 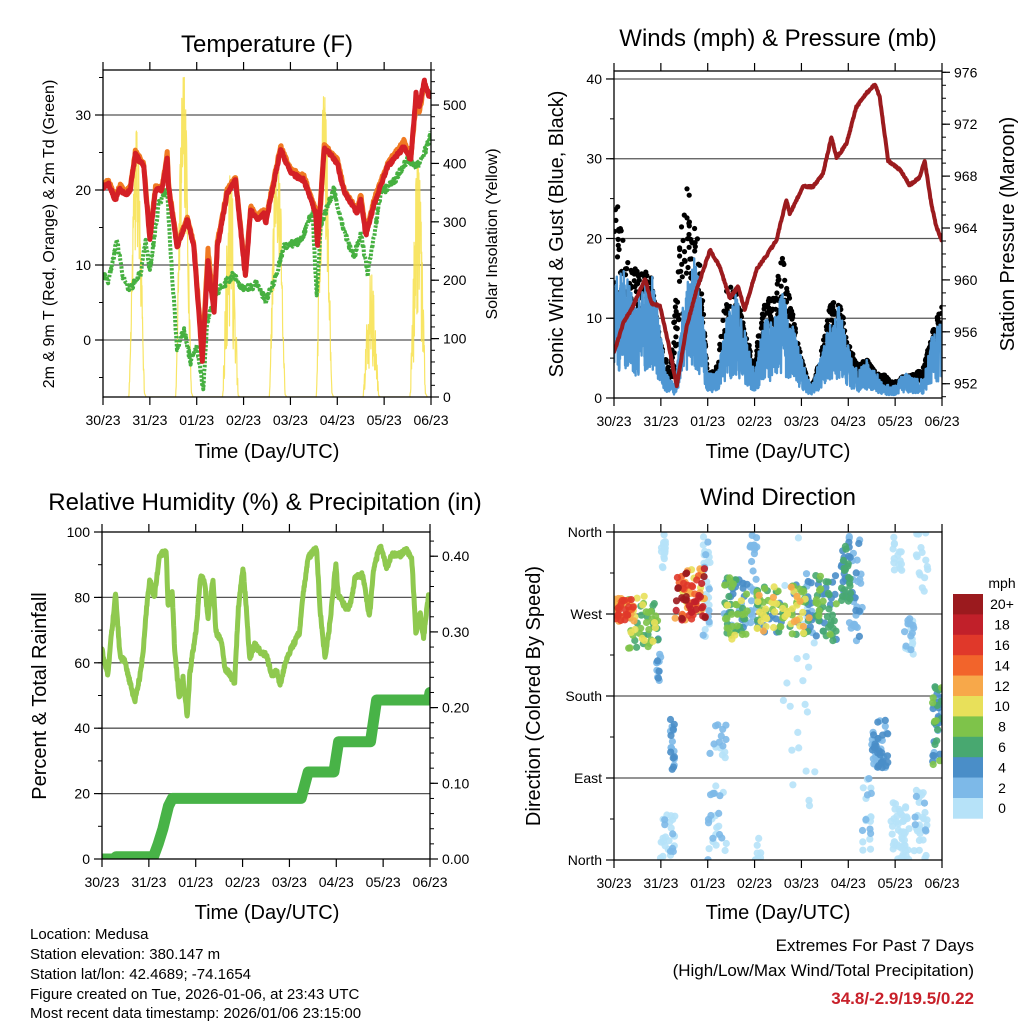 I want to click on legend-label: 16, so click(x=1002, y=645).